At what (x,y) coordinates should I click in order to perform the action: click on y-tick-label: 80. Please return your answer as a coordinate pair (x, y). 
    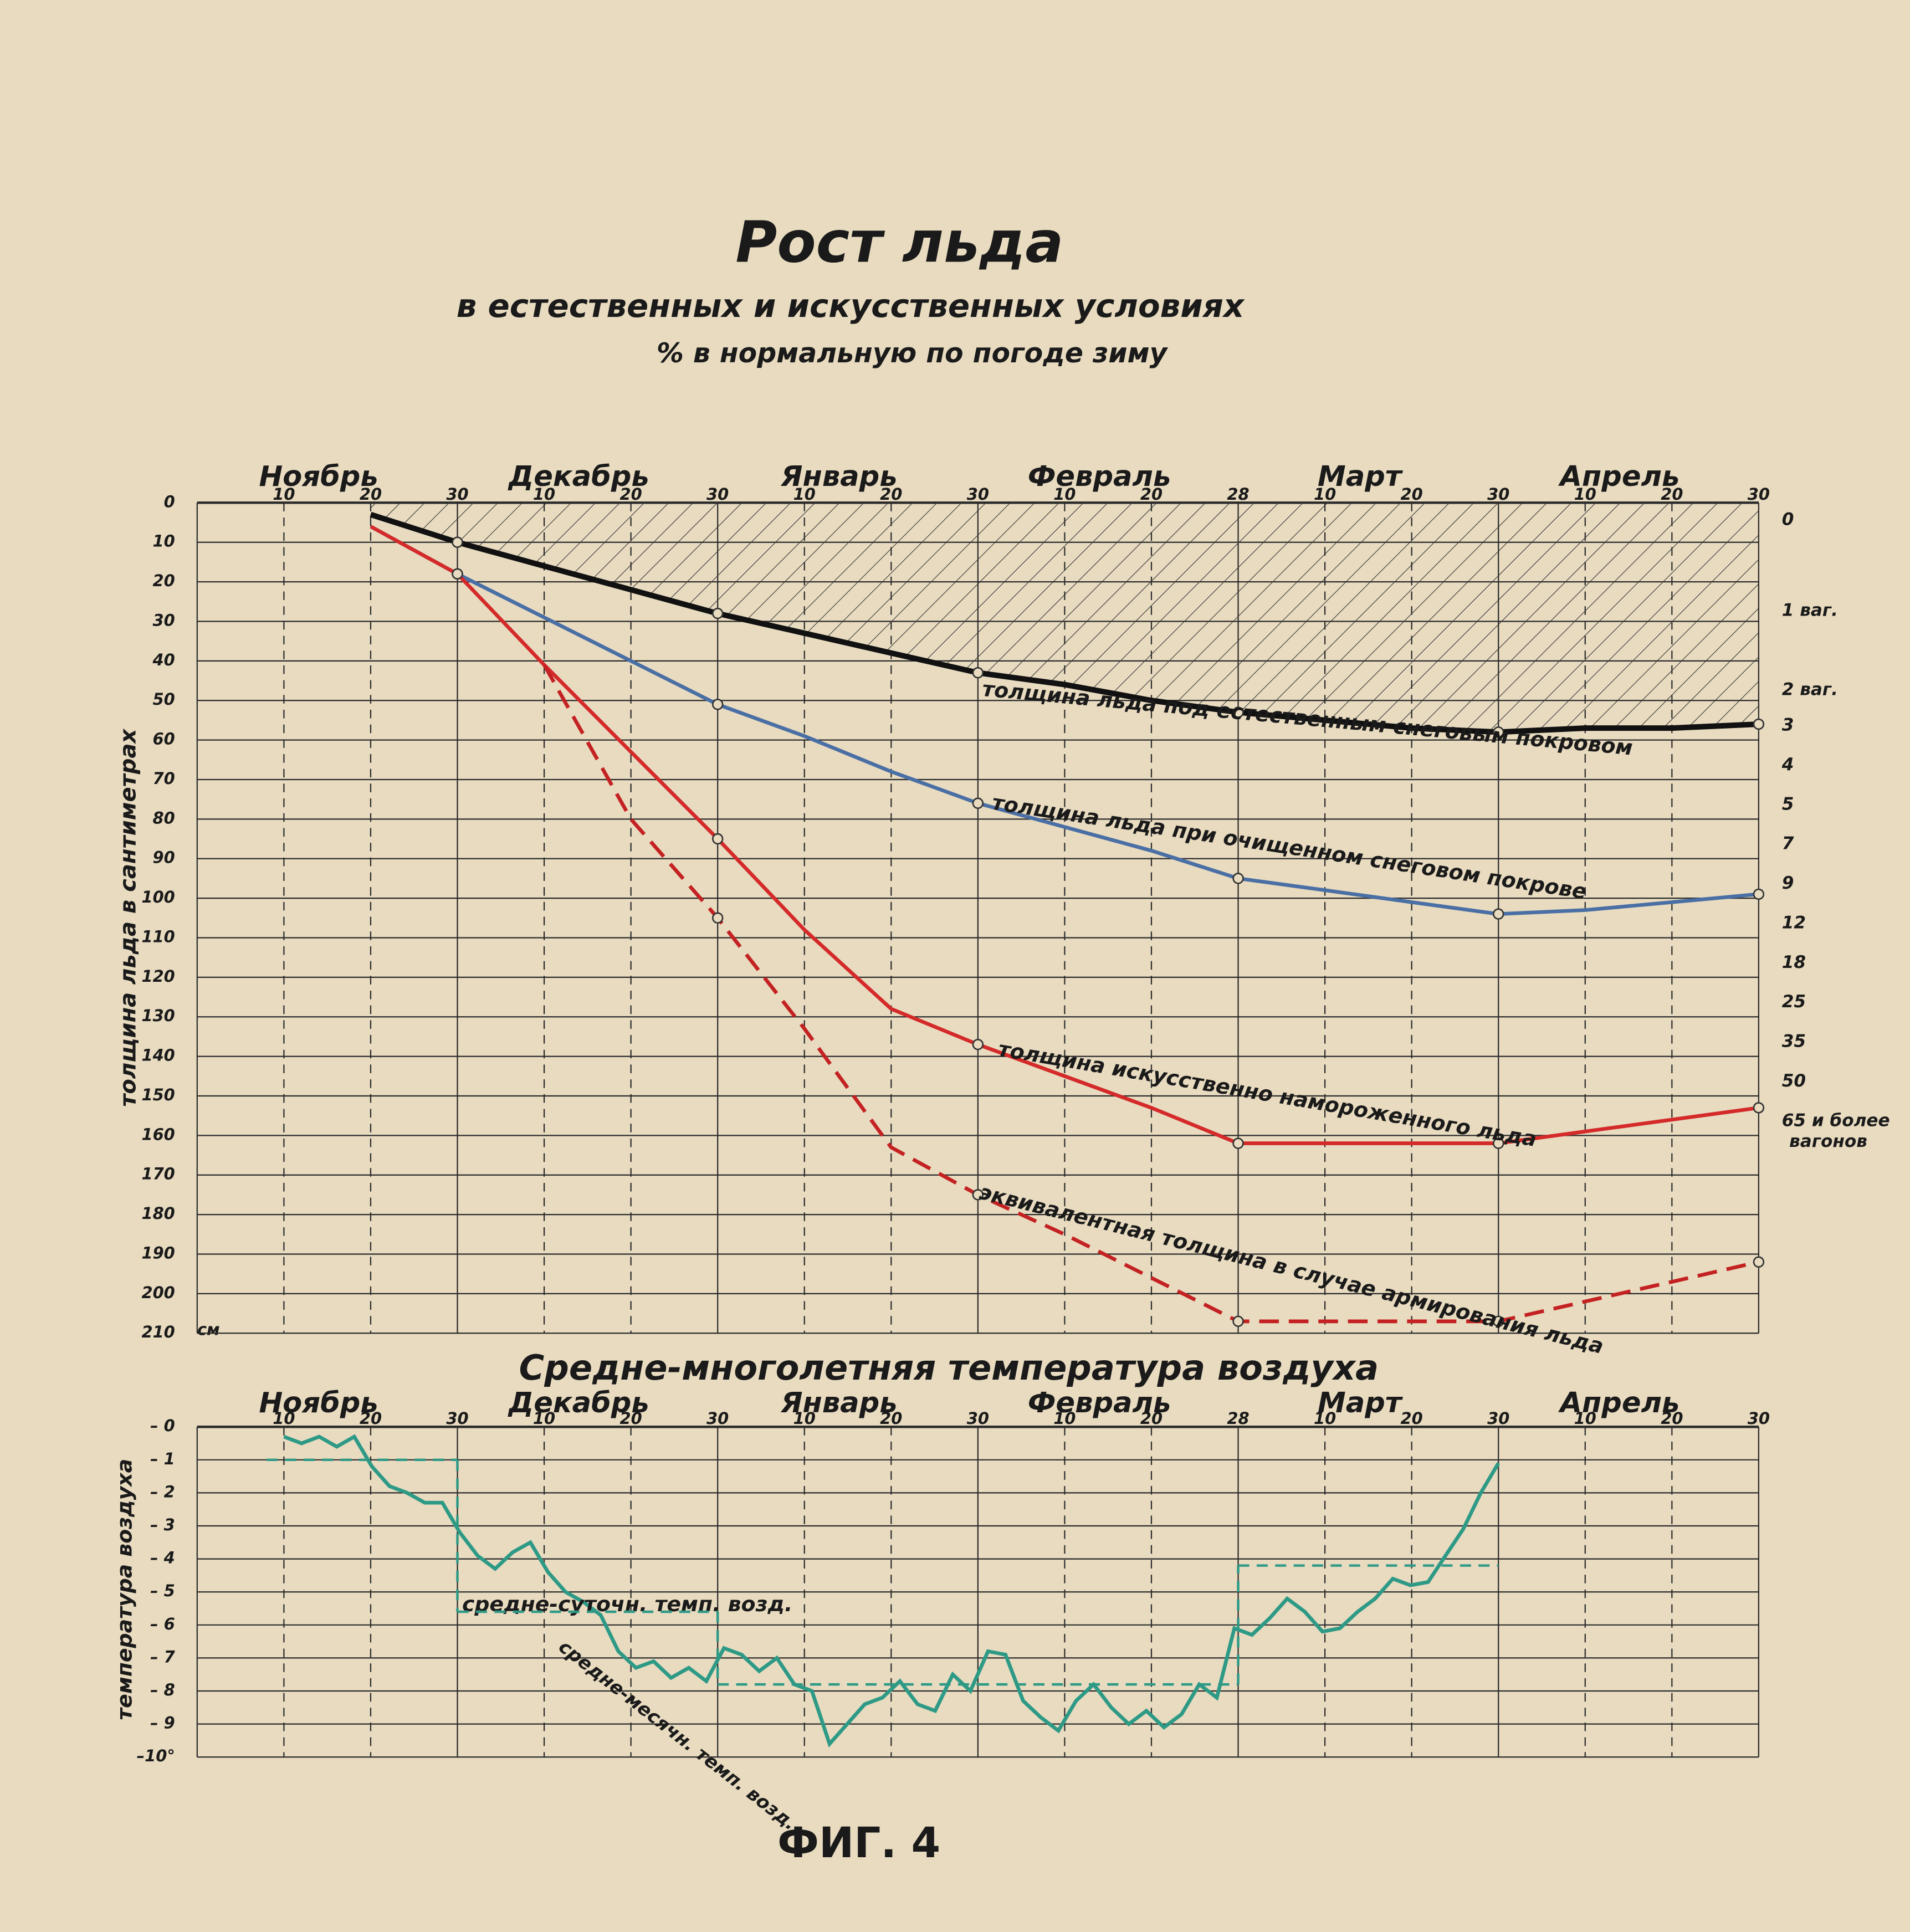
    Looking at the image, I should click on (164, 817).